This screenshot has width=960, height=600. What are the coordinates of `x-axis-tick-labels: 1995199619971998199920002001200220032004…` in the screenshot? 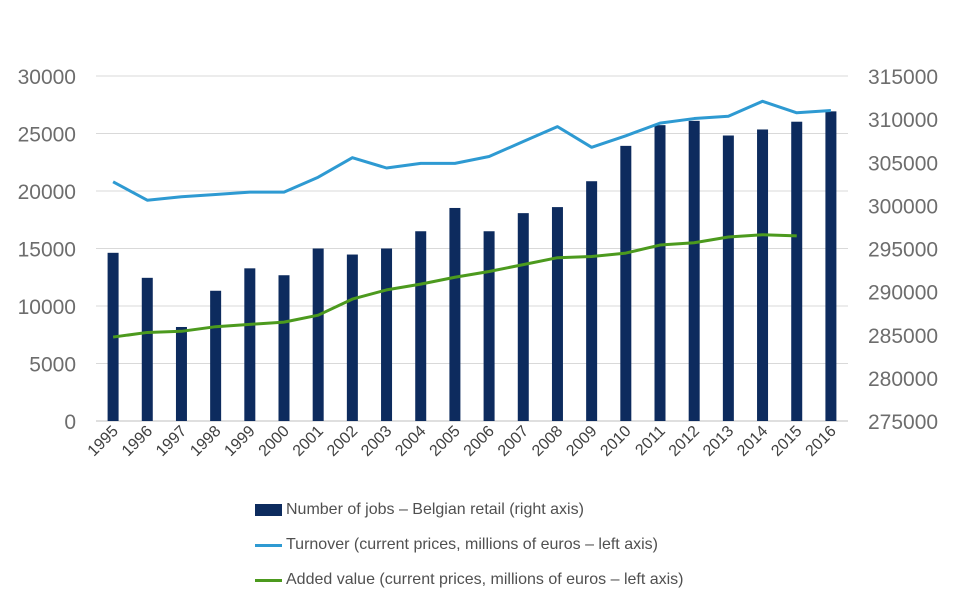 It's located at (462, 441).